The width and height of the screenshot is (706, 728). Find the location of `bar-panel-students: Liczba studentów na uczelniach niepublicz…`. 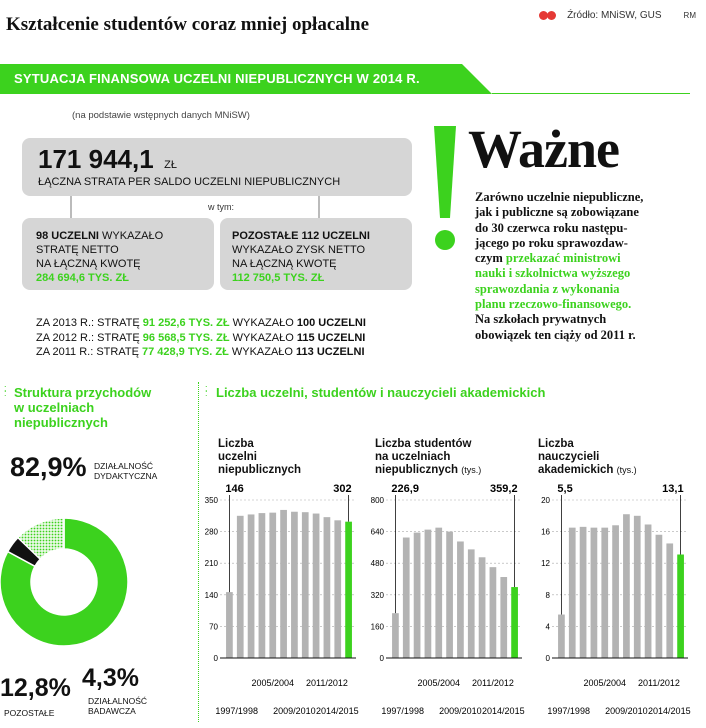

bar-panel-students: Liczba studentów na uczelniach niepublicz… is located at coordinates (452, 581).